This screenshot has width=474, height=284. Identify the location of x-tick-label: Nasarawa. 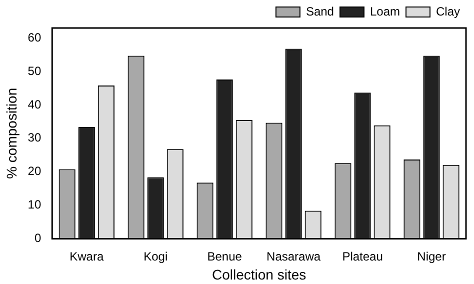
(293, 256).